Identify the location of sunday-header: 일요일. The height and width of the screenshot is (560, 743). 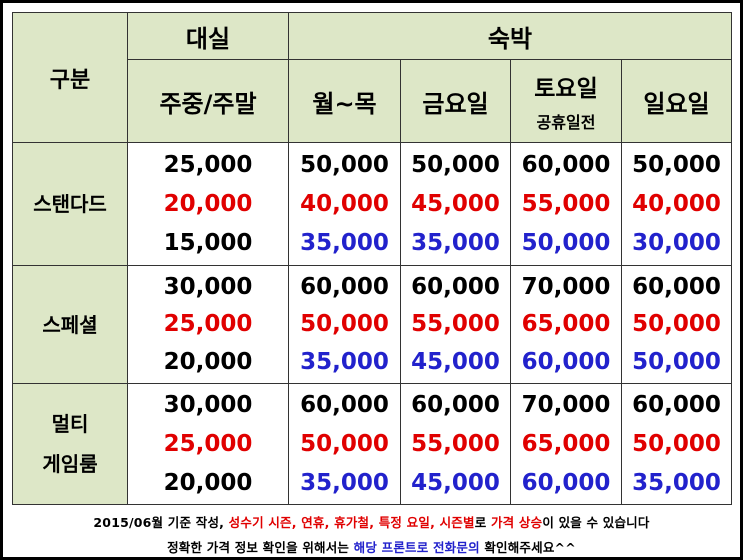
(676, 101).